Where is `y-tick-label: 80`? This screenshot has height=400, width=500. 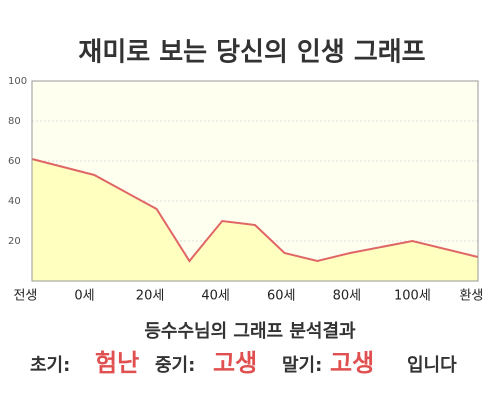
y-tick-label: 80 is located at coordinates (14, 121).